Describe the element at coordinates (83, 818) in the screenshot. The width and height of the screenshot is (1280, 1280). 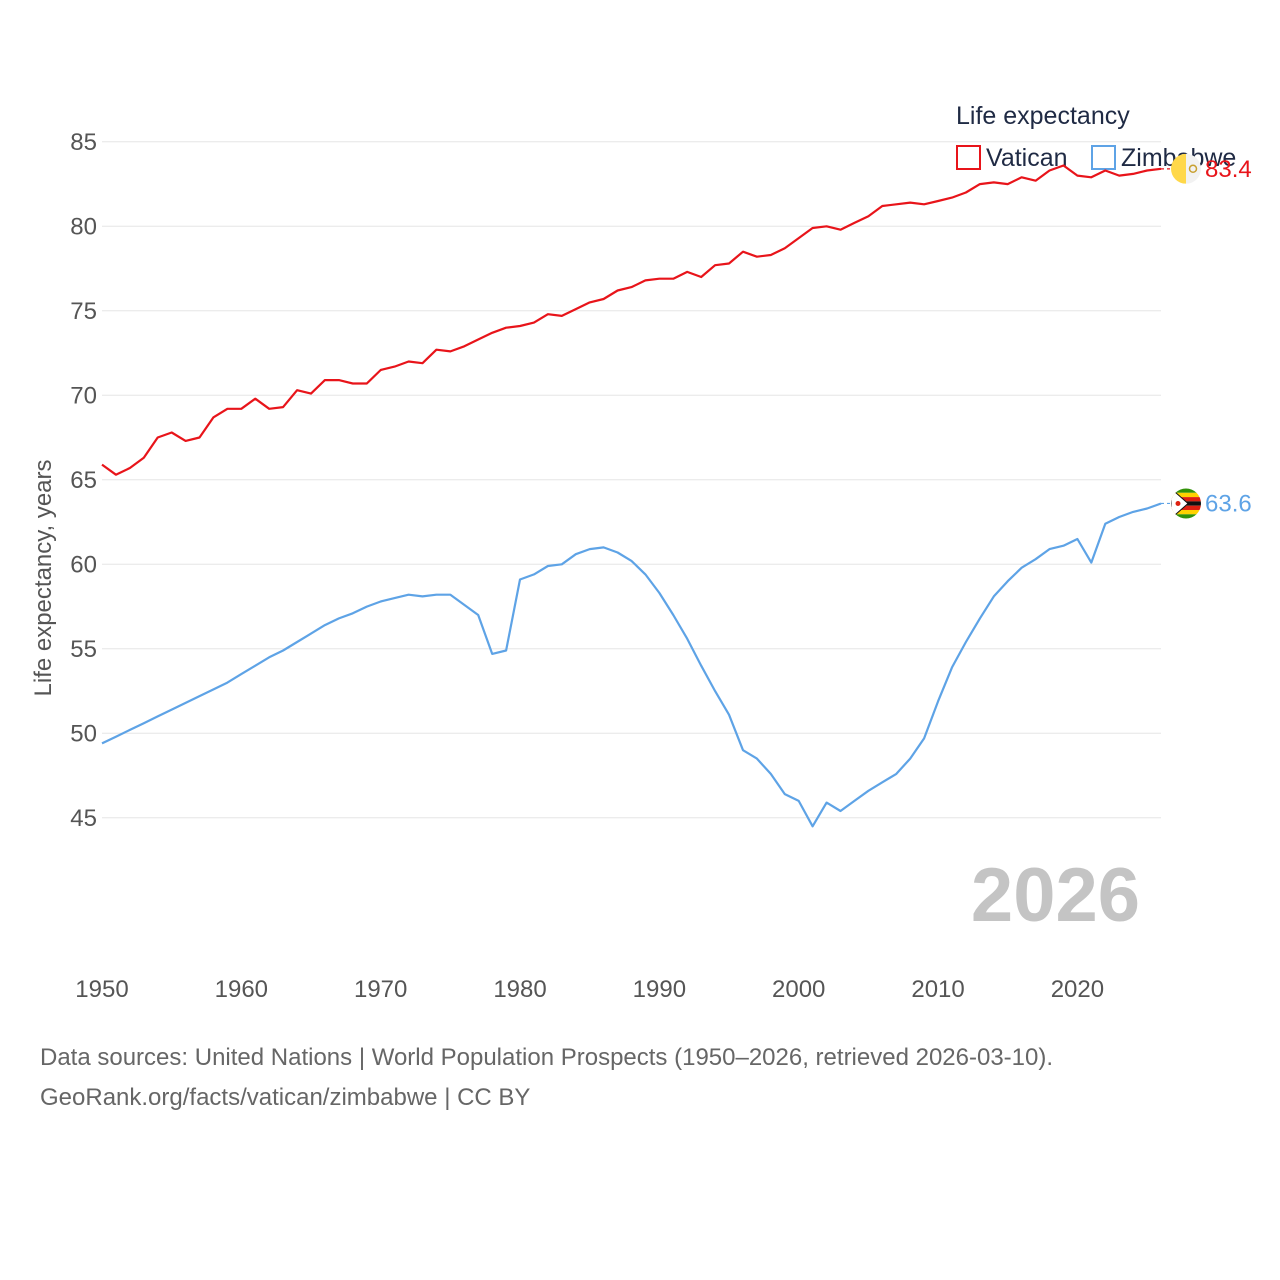
I see `y-tick-label: 45` at that location.